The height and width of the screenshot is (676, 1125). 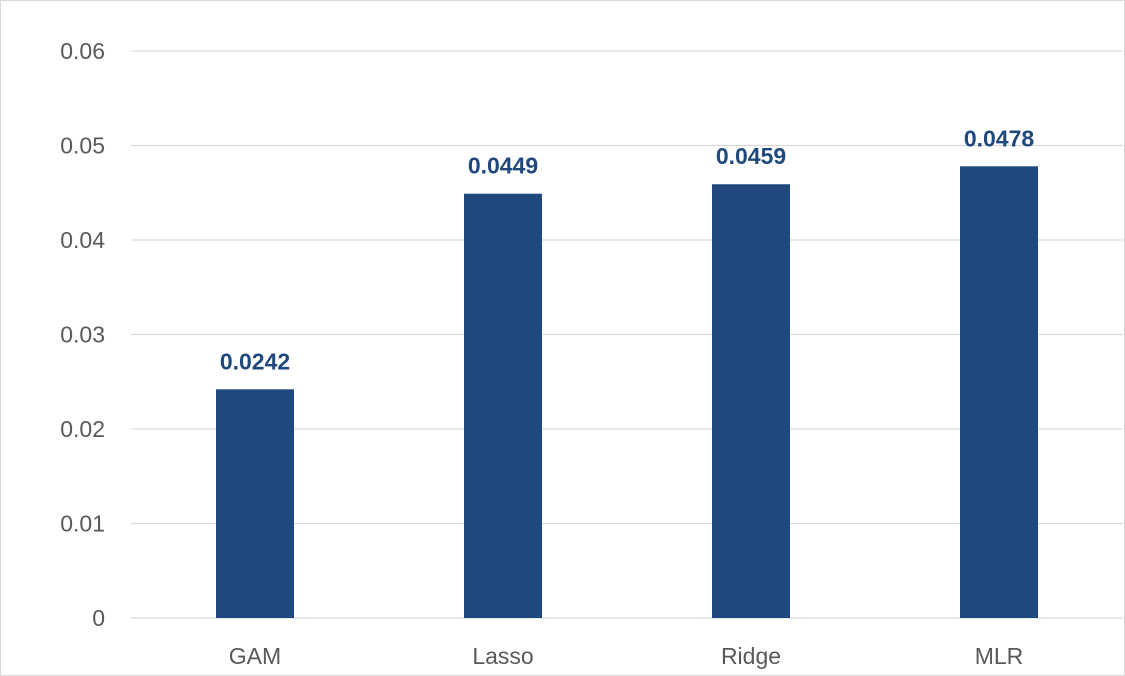 What do you see at coordinates (751, 656) in the screenshot?
I see `x-tick-label-ridge: Ridge` at bounding box center [751, 656].